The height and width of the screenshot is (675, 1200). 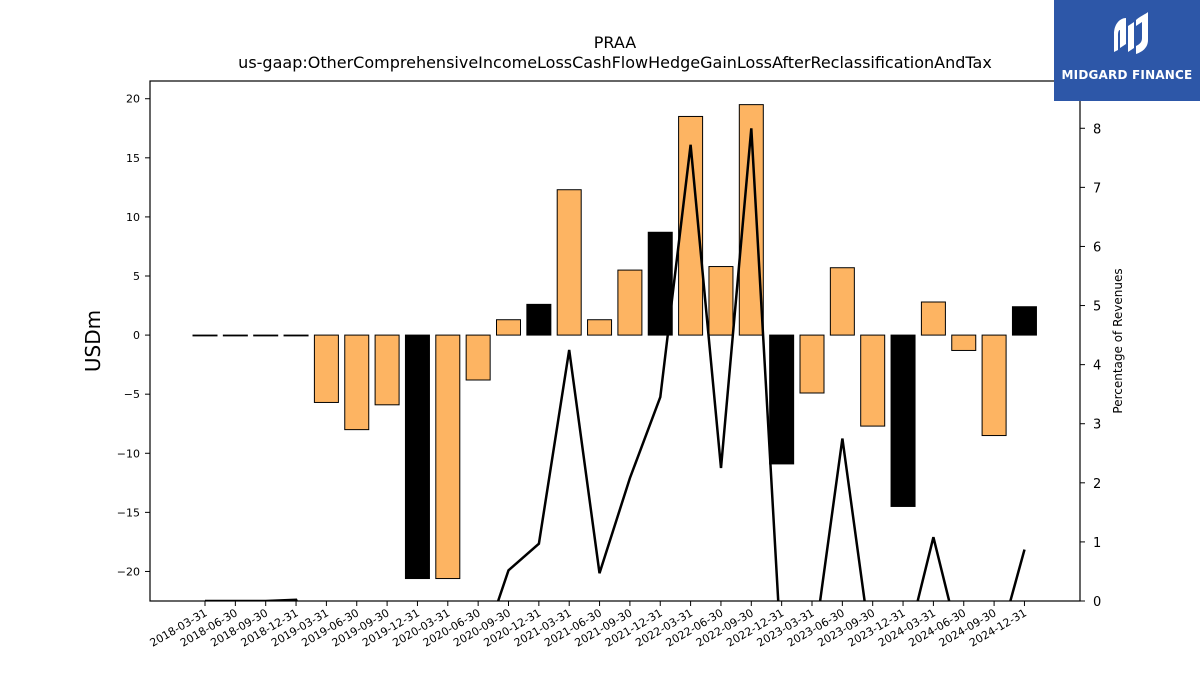 I want to click on y-axis-label: USDm, so click(x=93, y=341).